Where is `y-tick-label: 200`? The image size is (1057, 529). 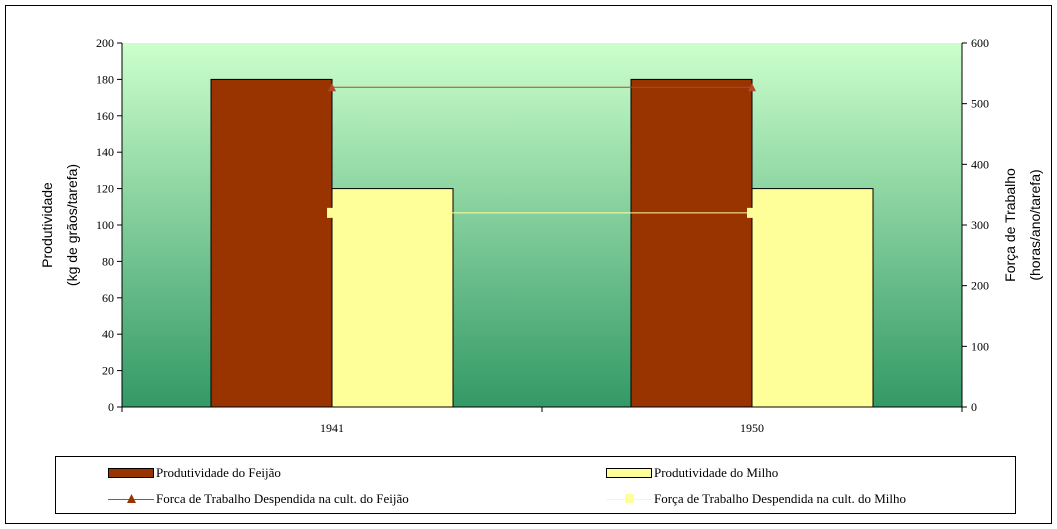
y-tick-label: 200 is located at coordinates (105, 43).